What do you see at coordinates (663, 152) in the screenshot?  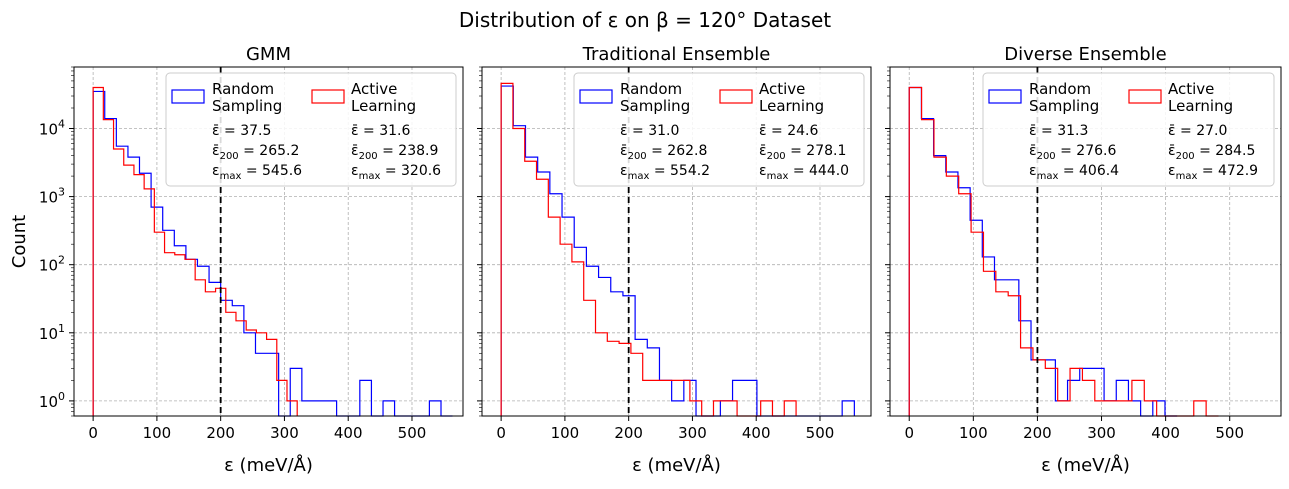 I see `stat-mean-200: ε̄200 = 262.8` at bounding box center [663, 152].